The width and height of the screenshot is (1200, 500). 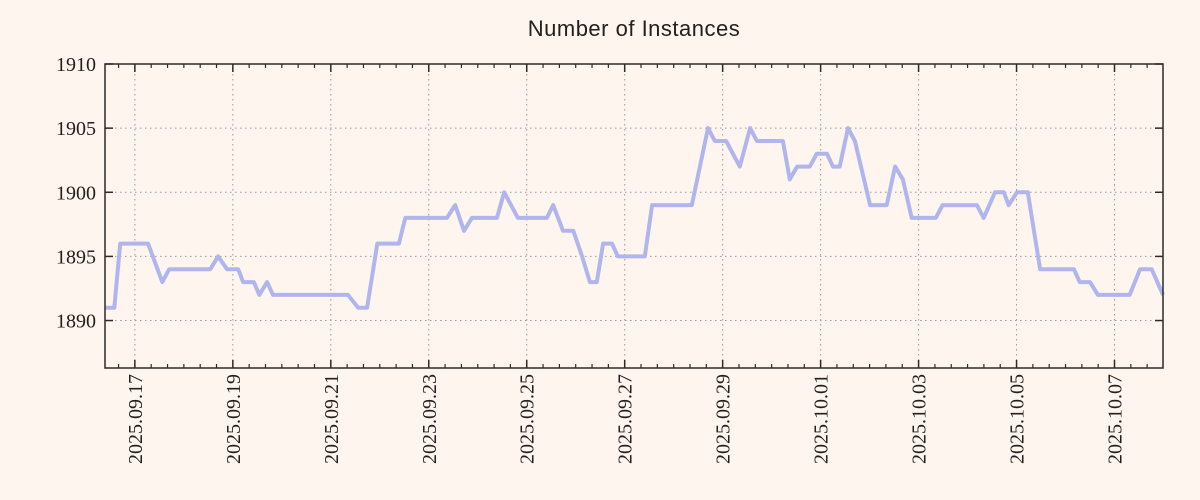 I want to click on y-tick-label: 1910, so click(x=76, y=65).